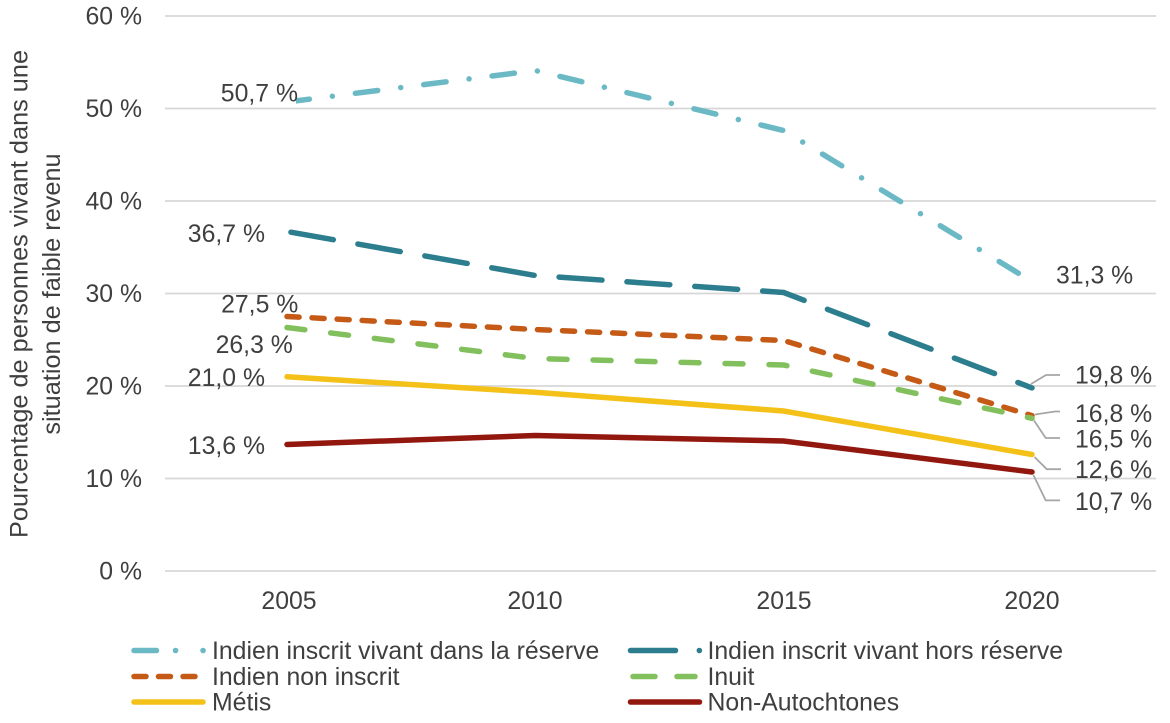 This screenshot has height=723, width=1170. I want to click on svg-text: situation de faible revenu, so click(52, 293).